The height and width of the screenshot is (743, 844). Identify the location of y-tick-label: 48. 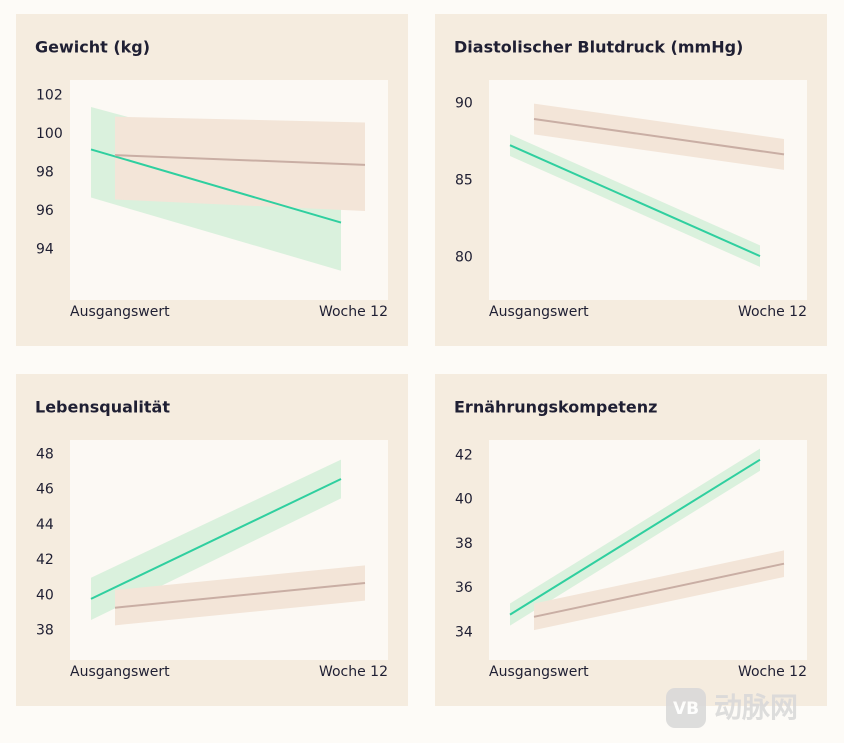
(45, 454).